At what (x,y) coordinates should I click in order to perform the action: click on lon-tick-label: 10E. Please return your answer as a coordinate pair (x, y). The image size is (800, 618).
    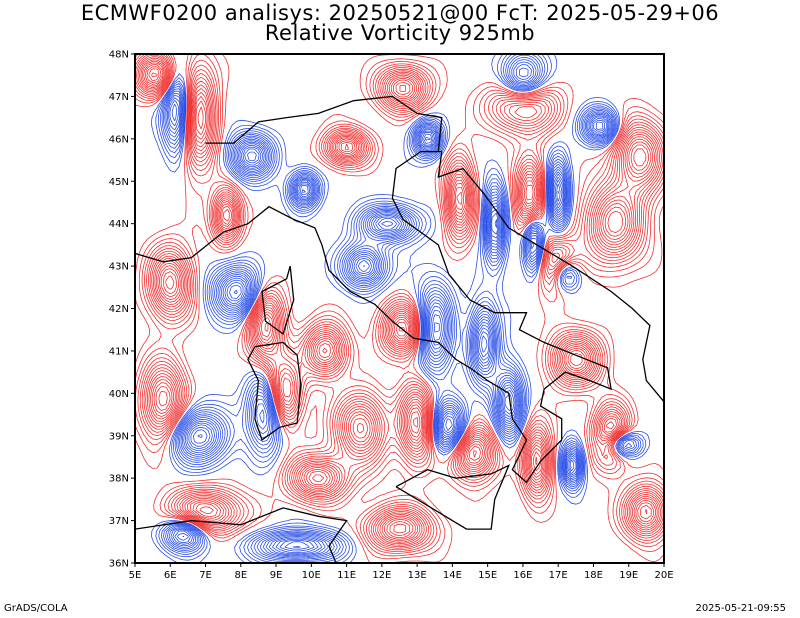
    Looking at the image, I should click on (311, 575).